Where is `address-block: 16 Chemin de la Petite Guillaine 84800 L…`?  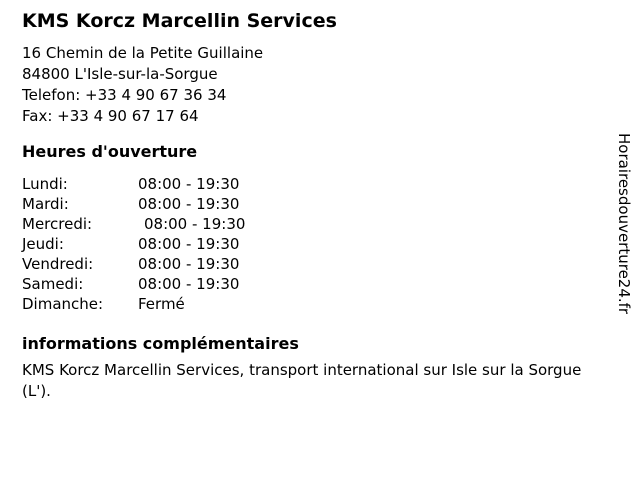 address-block: 16 Chemin de la Petite Guillaine 84800 L… is located at coordinates (142, 85).